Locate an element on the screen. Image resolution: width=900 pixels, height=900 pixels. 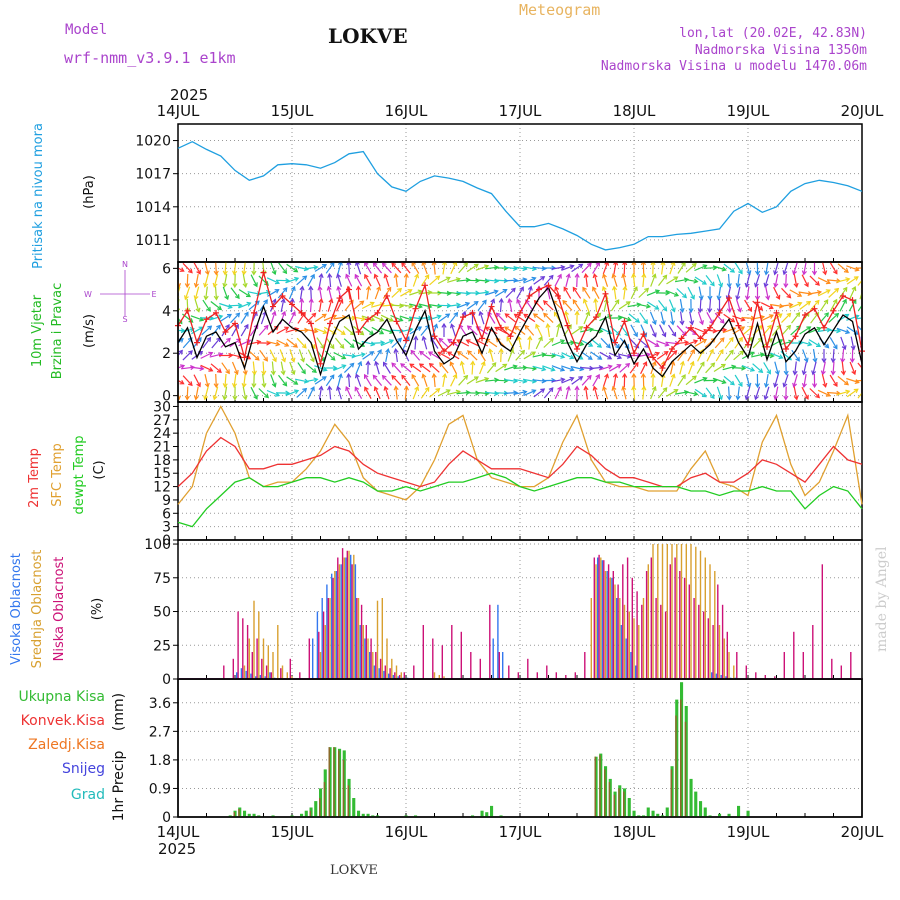
coords-label: lon,lat (20.02E, 42.83N) is located at coordinates (773, 33).